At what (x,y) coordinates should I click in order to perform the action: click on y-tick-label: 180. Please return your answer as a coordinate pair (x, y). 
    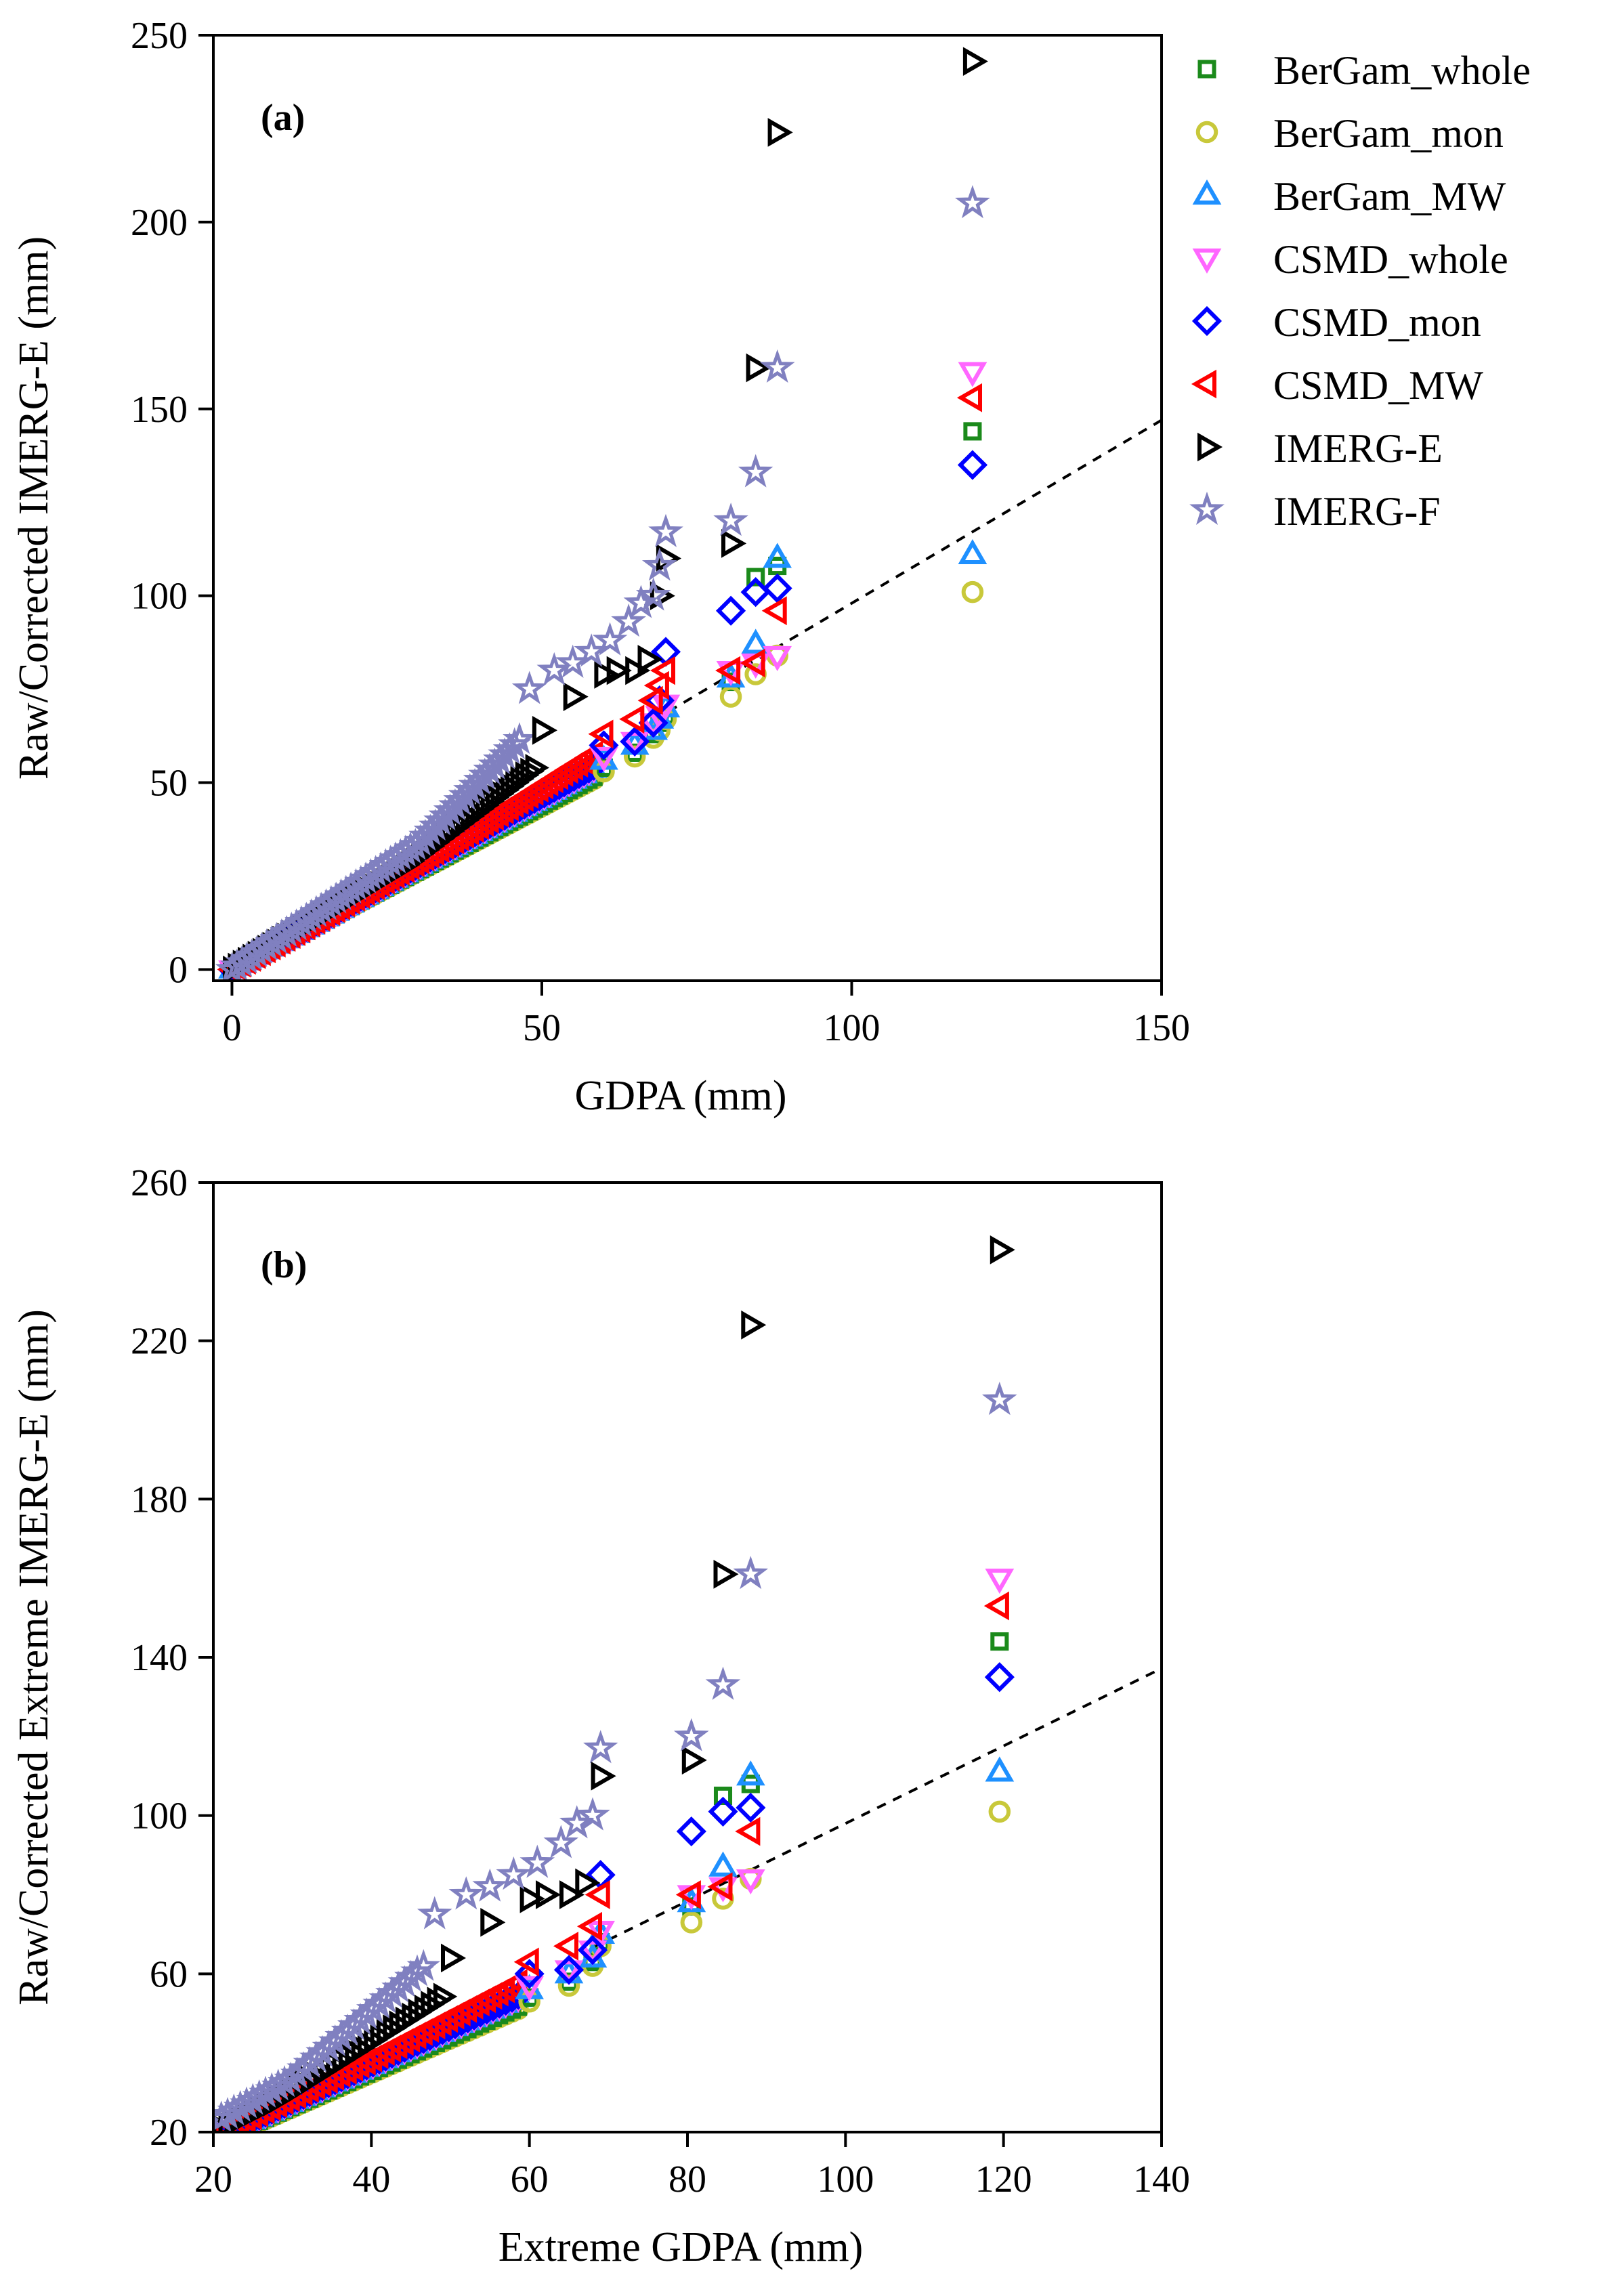
    Looking at the image, I should click on (159, 1500).